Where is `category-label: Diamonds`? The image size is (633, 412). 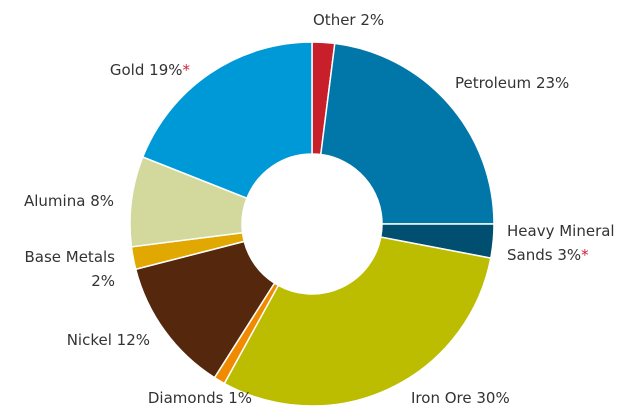 category-label: Diamonds is located at coordinates (185, 398).